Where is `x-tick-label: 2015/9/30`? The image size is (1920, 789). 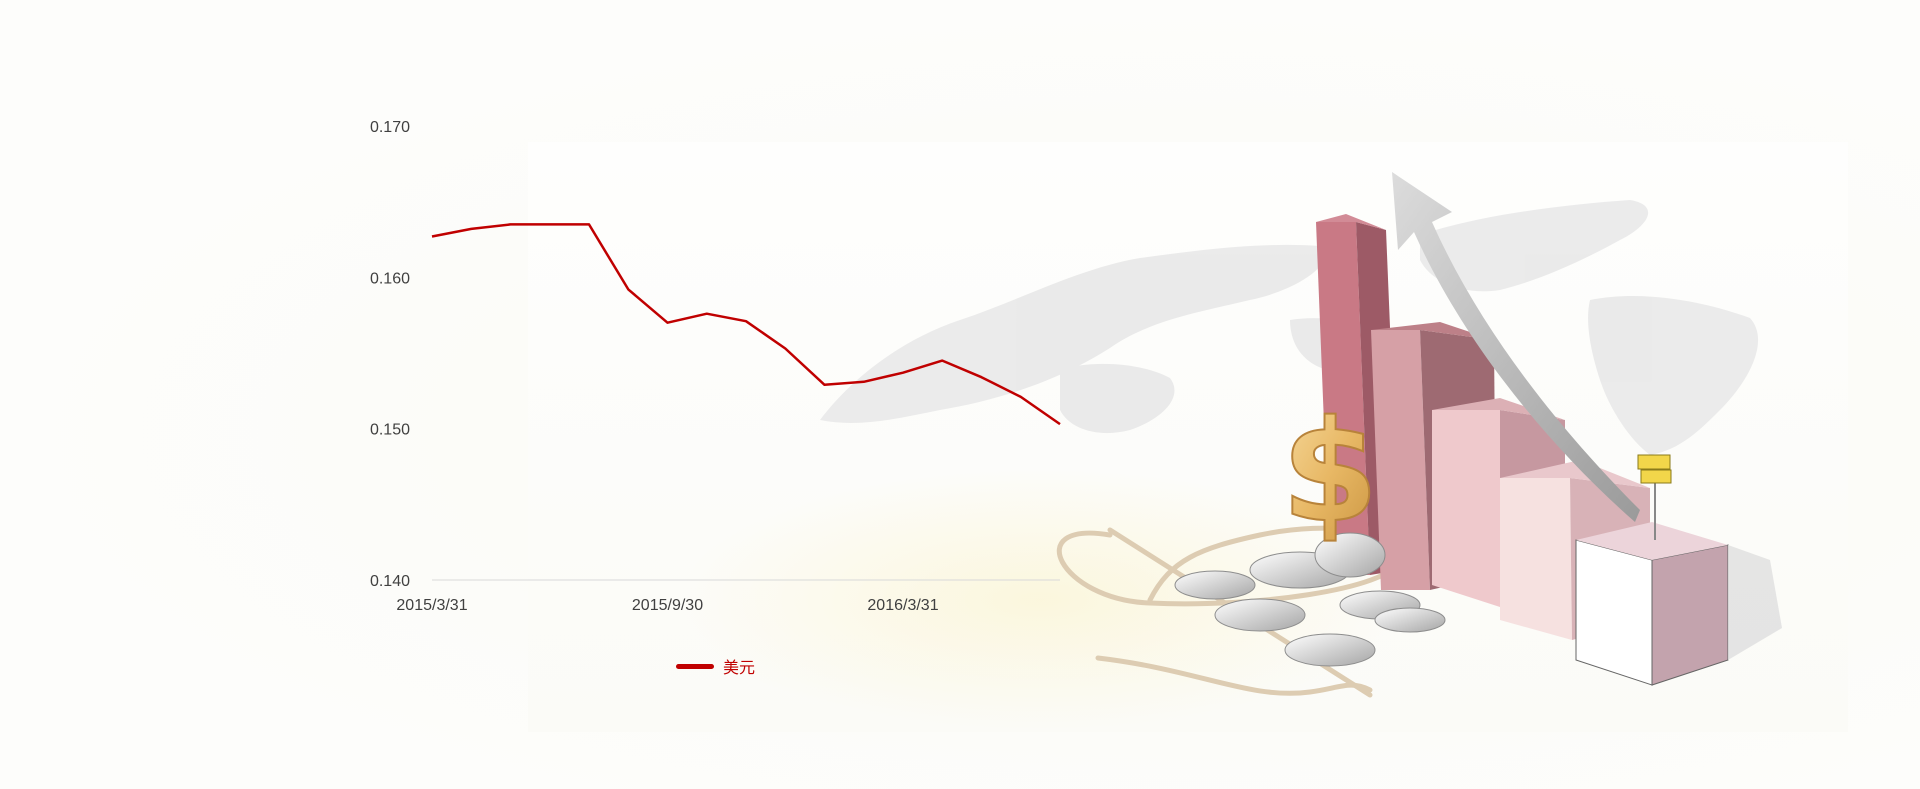
x-tick-label: 2015/9/30 is located at coordinates (667, 605).